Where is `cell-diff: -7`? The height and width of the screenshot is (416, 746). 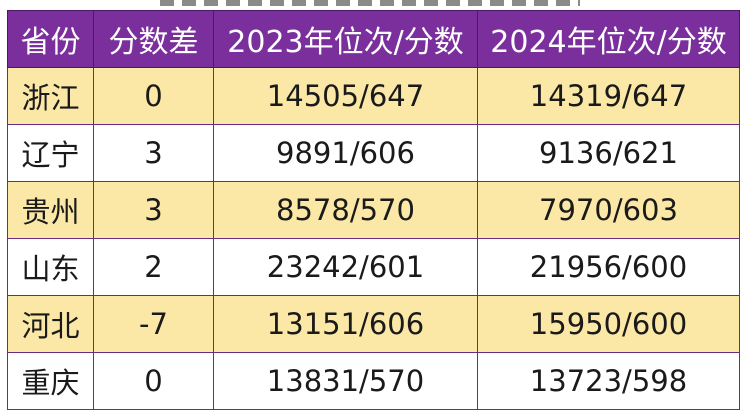 cell-diff: -7 is located at coordinates (153, 324).